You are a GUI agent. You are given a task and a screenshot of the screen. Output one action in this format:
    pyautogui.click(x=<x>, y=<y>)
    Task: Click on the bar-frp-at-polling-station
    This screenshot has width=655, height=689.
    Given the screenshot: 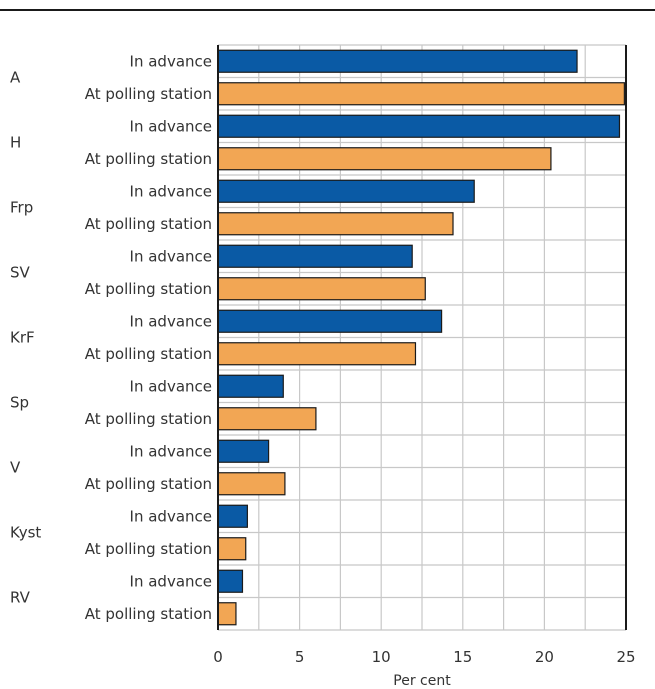 What is the action you would take?
    pyautogui.click(x=335, y=224)
    